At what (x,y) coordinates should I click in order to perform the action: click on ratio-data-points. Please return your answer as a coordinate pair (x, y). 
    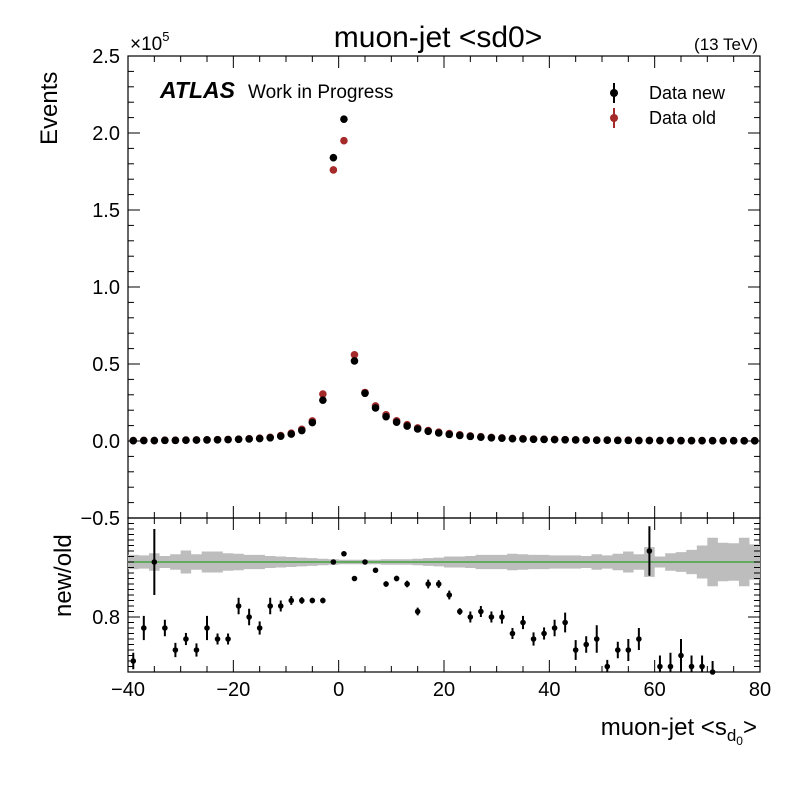
    Looking at the image, I should click on (423, 600).